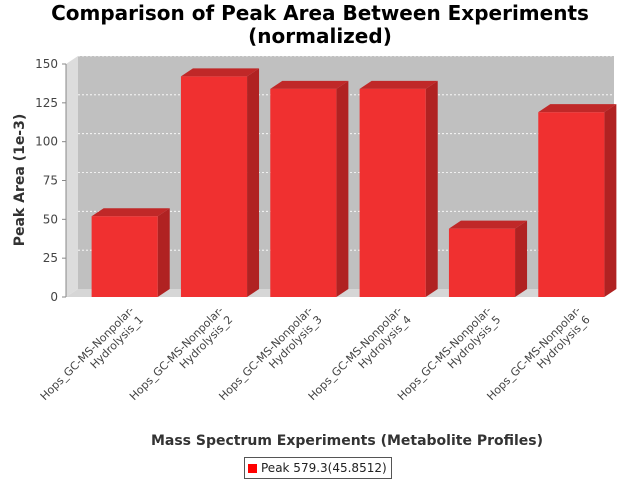  Describe the element at coordinates (50, 181) in the screenshot. I see `y-tick-label: 75` at that location.